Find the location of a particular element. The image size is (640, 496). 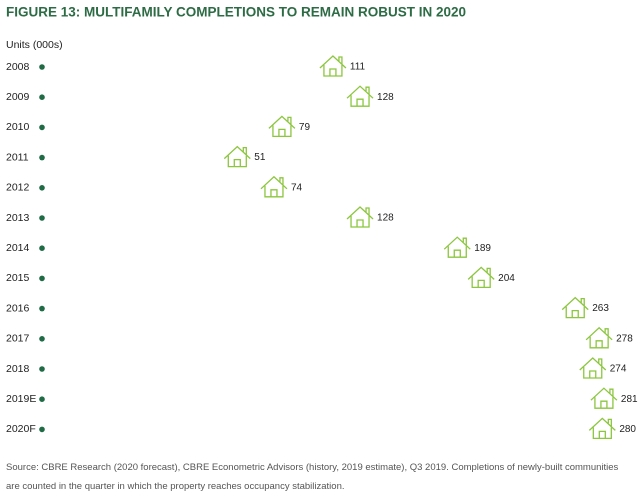

category-label: 2011 is located at coordinates (17, 157).